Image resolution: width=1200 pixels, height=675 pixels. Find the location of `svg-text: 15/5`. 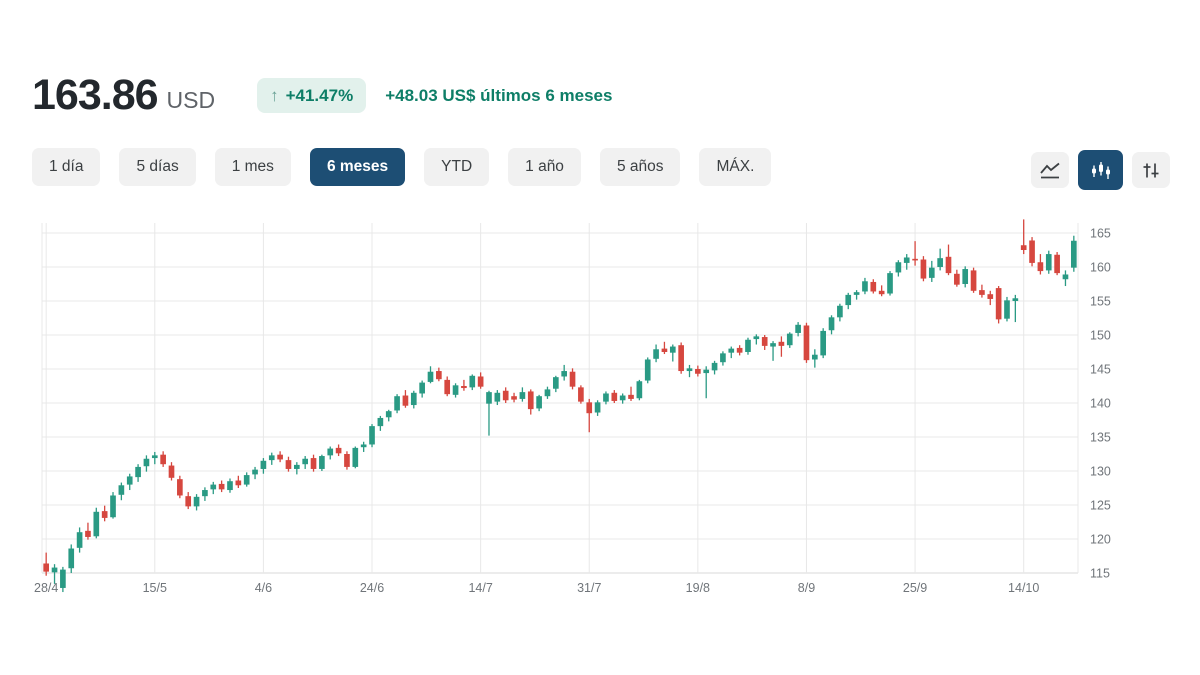

svg-text: 15/5 is located at coordinates (155, 588).